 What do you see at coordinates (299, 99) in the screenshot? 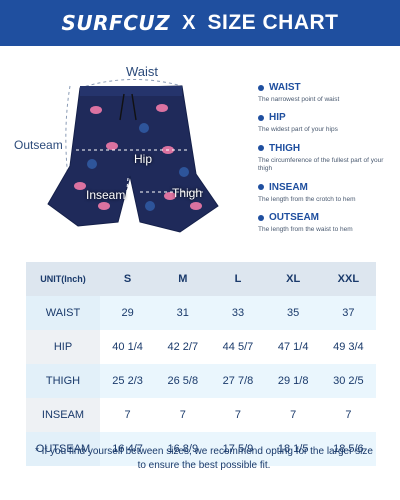
I see `legend-desc: The narrowest point of waist` at bounding box center [299, 99].